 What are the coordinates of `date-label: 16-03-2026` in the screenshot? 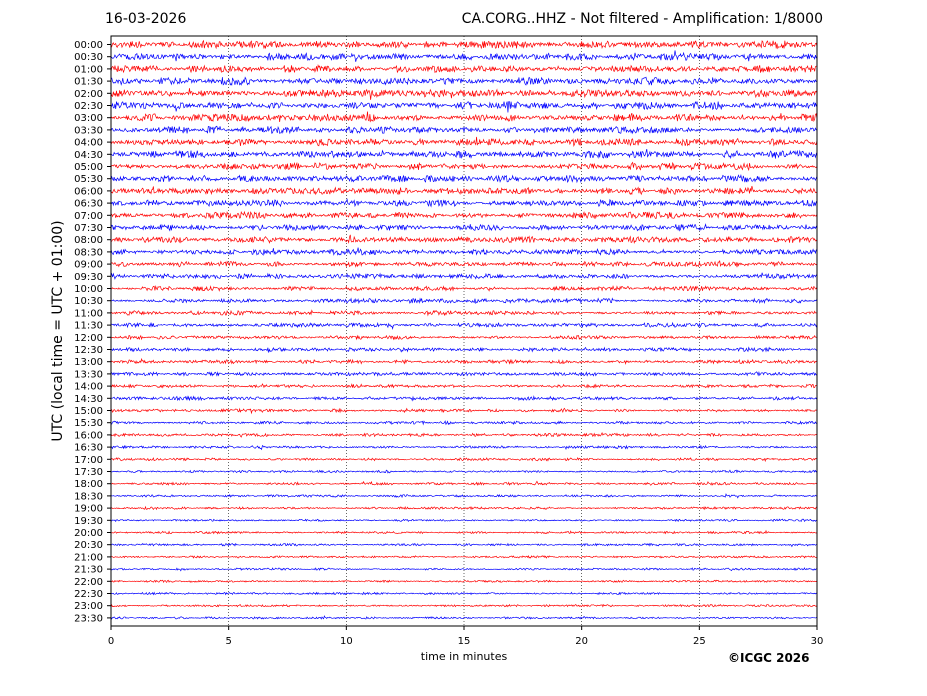 It's located at (146, 19).